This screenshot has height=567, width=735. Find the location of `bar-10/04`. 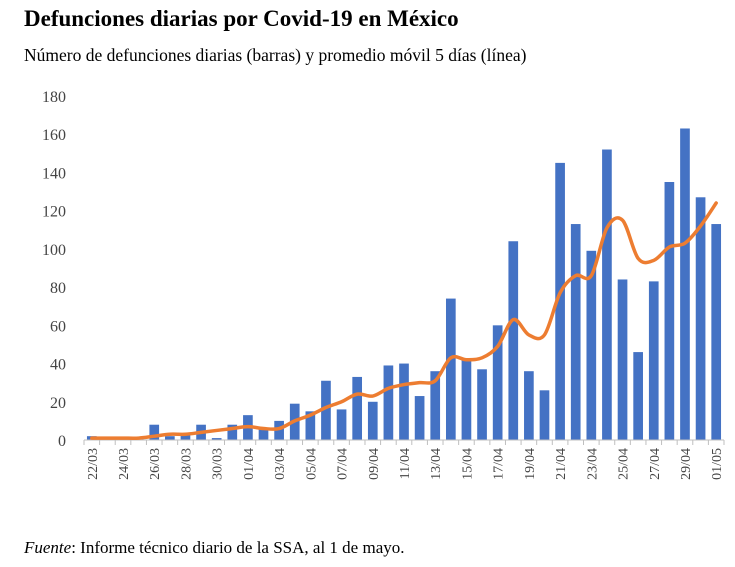

bar-10/04 is located at coordinates (388, 402).